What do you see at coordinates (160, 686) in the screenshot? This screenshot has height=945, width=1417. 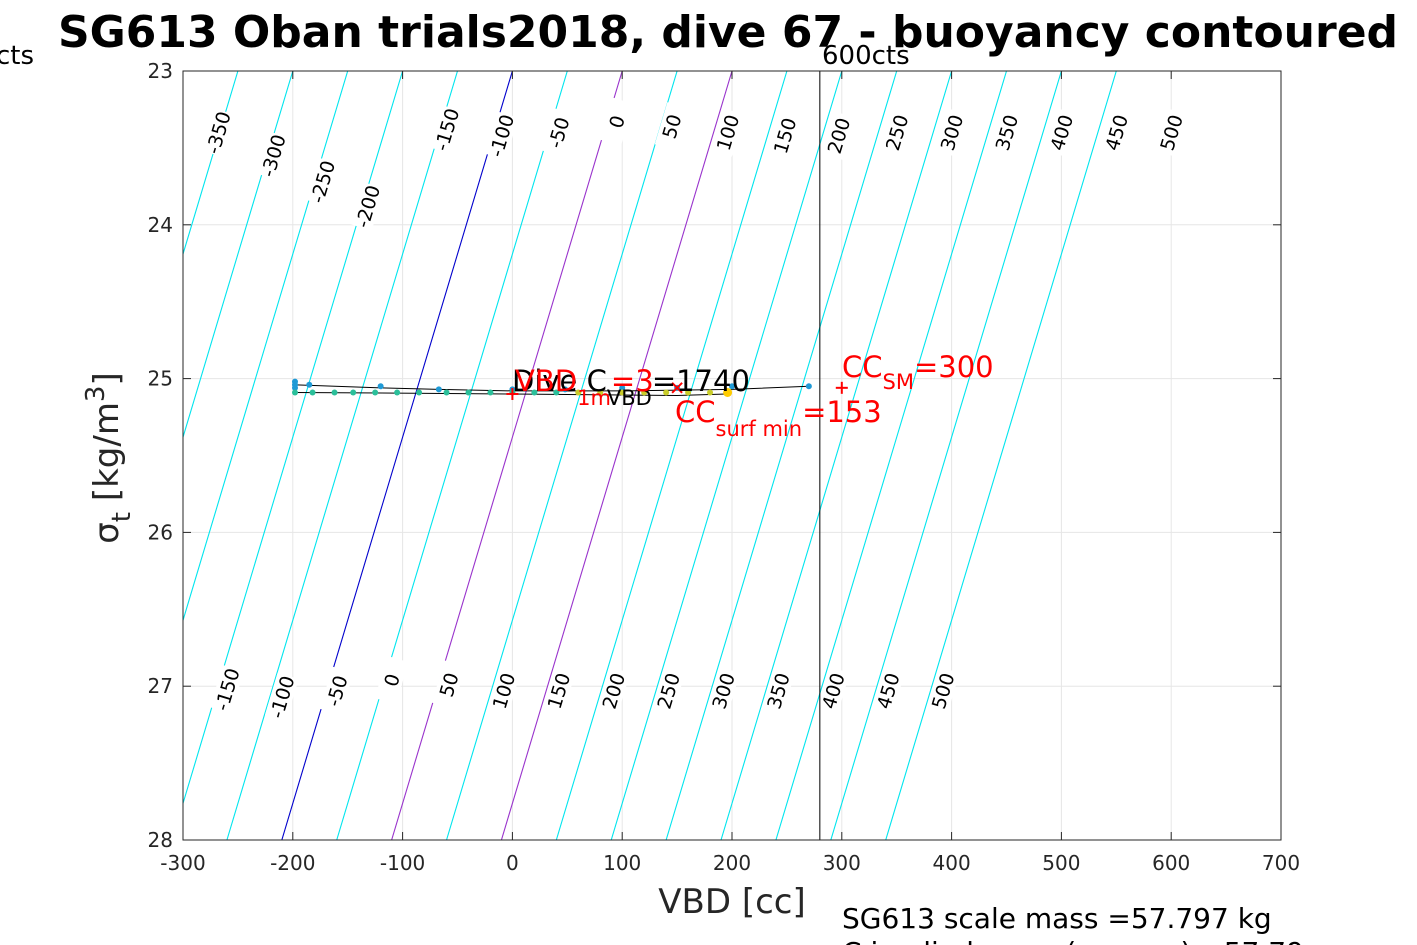 I see `y-tick-label: 27` at bounding box center [160, 686].